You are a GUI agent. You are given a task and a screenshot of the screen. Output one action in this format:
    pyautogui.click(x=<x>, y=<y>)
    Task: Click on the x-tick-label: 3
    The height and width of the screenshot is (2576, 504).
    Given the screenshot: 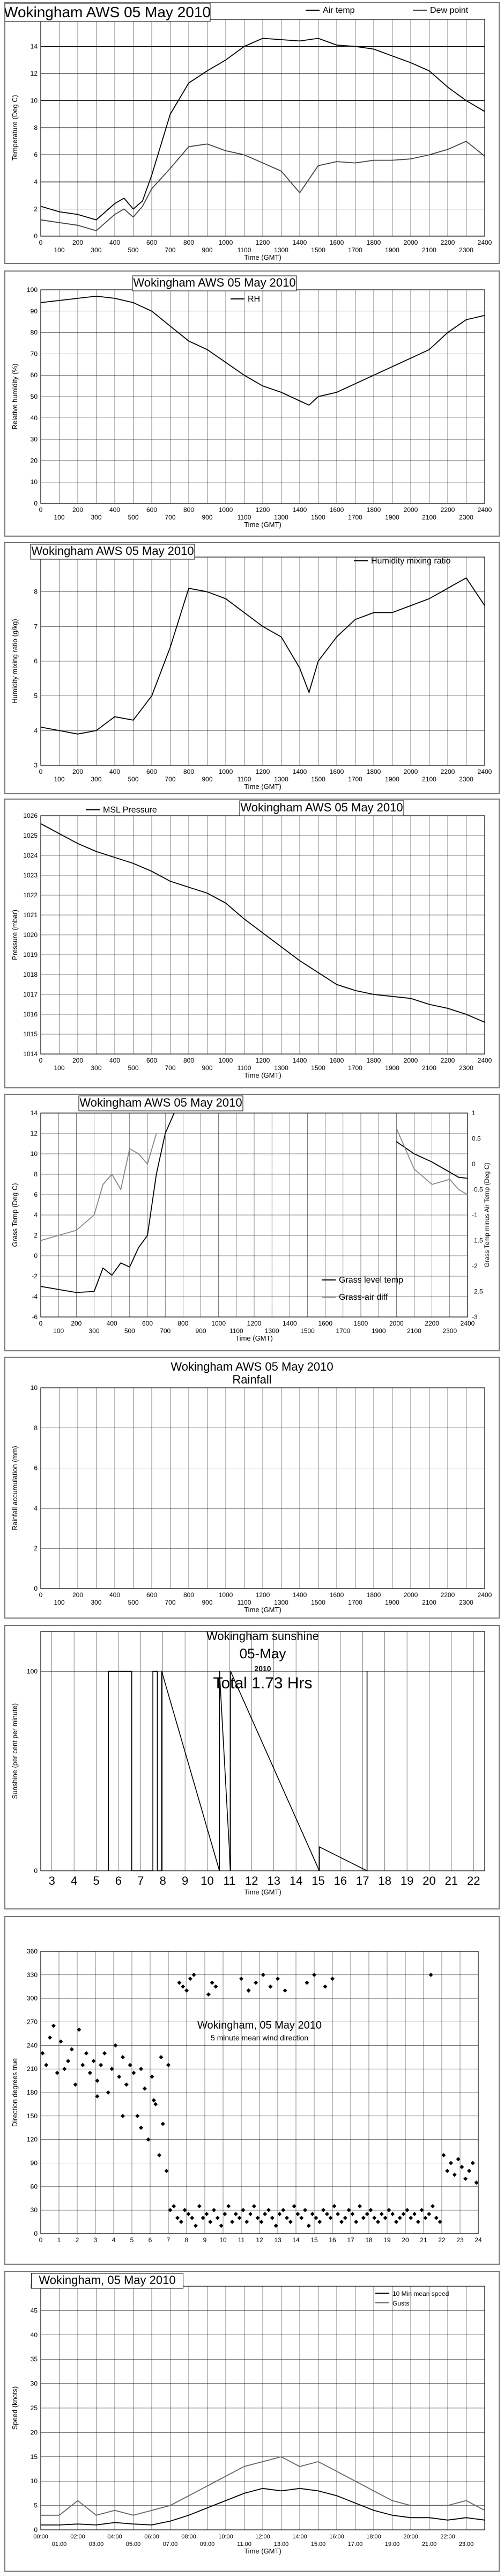 What is the action you would take?
    pyautogui.click(x=96, y=2240)
    